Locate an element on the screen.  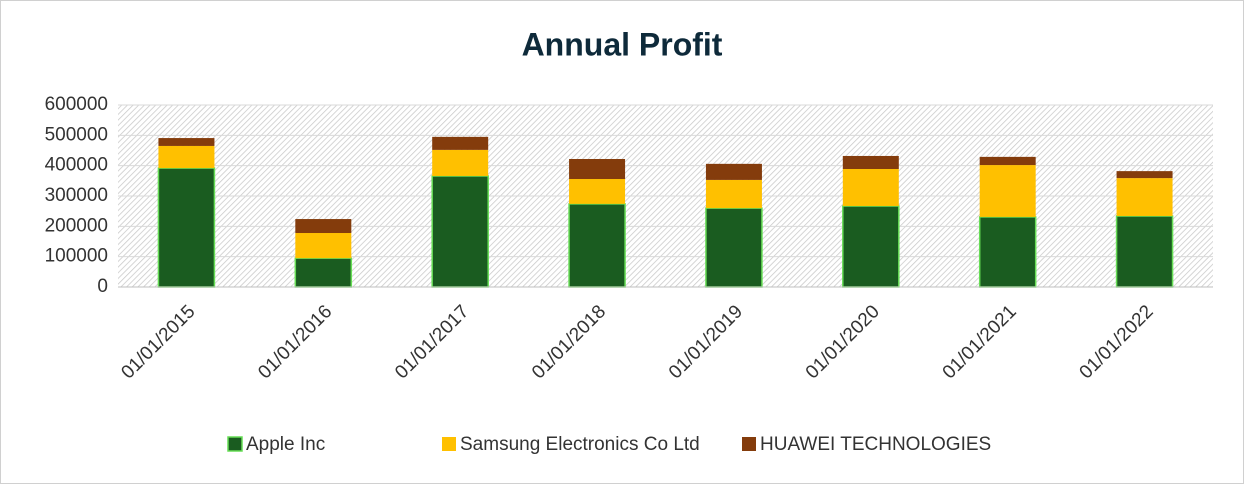
chart-title: Annual Profit is located at coordinates (622, 44).